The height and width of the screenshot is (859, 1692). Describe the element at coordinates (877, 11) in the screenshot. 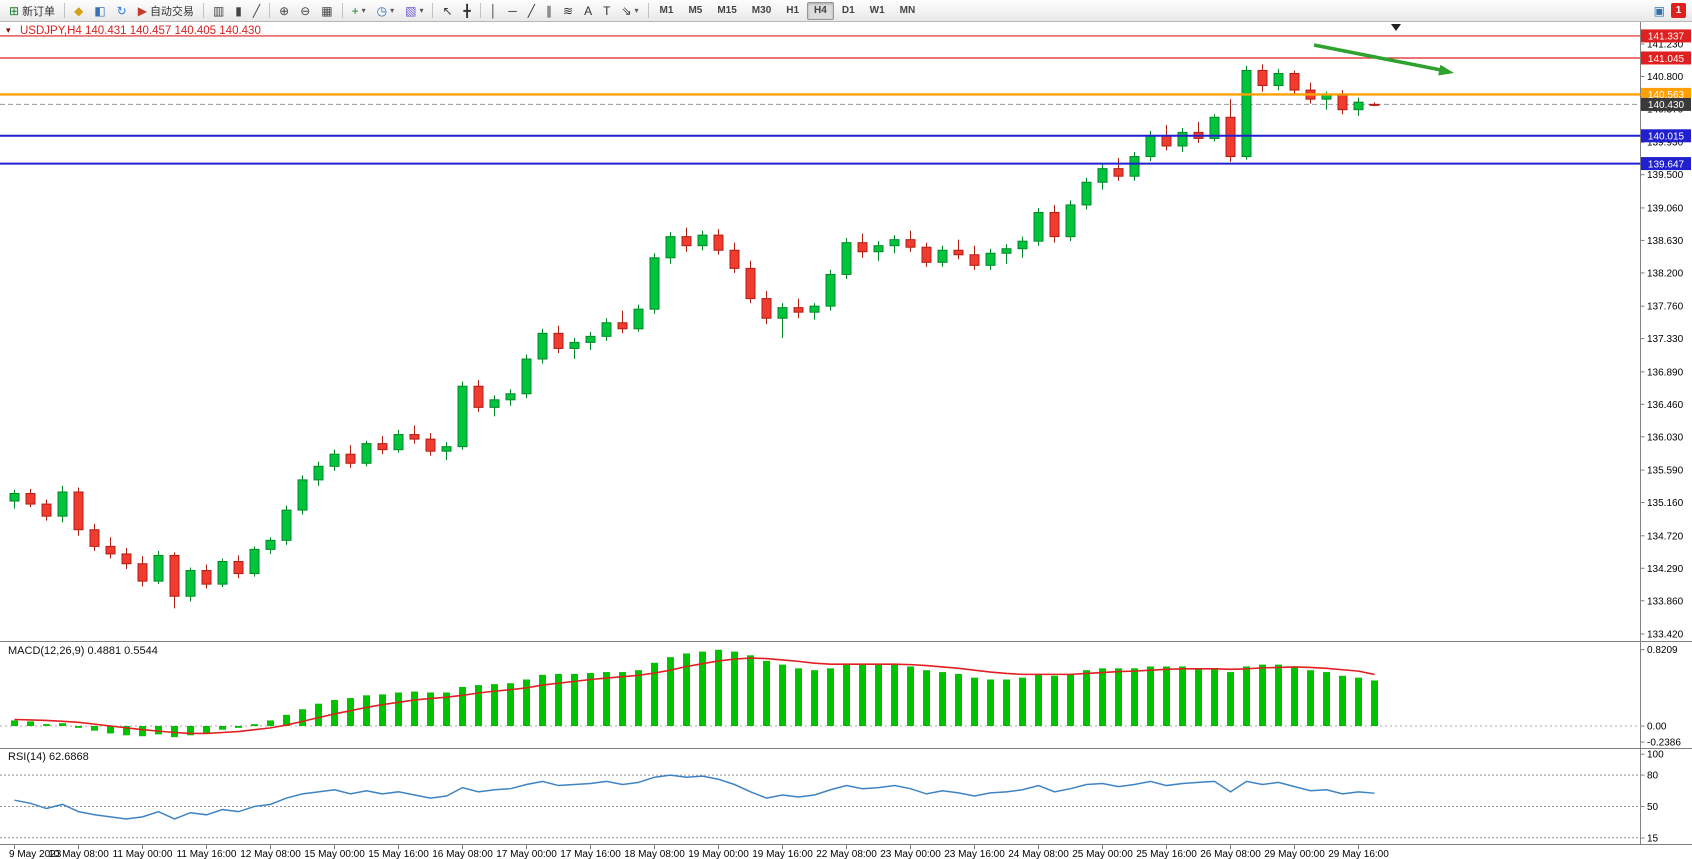

I see `timeframe-w1-button: W1` at that location.